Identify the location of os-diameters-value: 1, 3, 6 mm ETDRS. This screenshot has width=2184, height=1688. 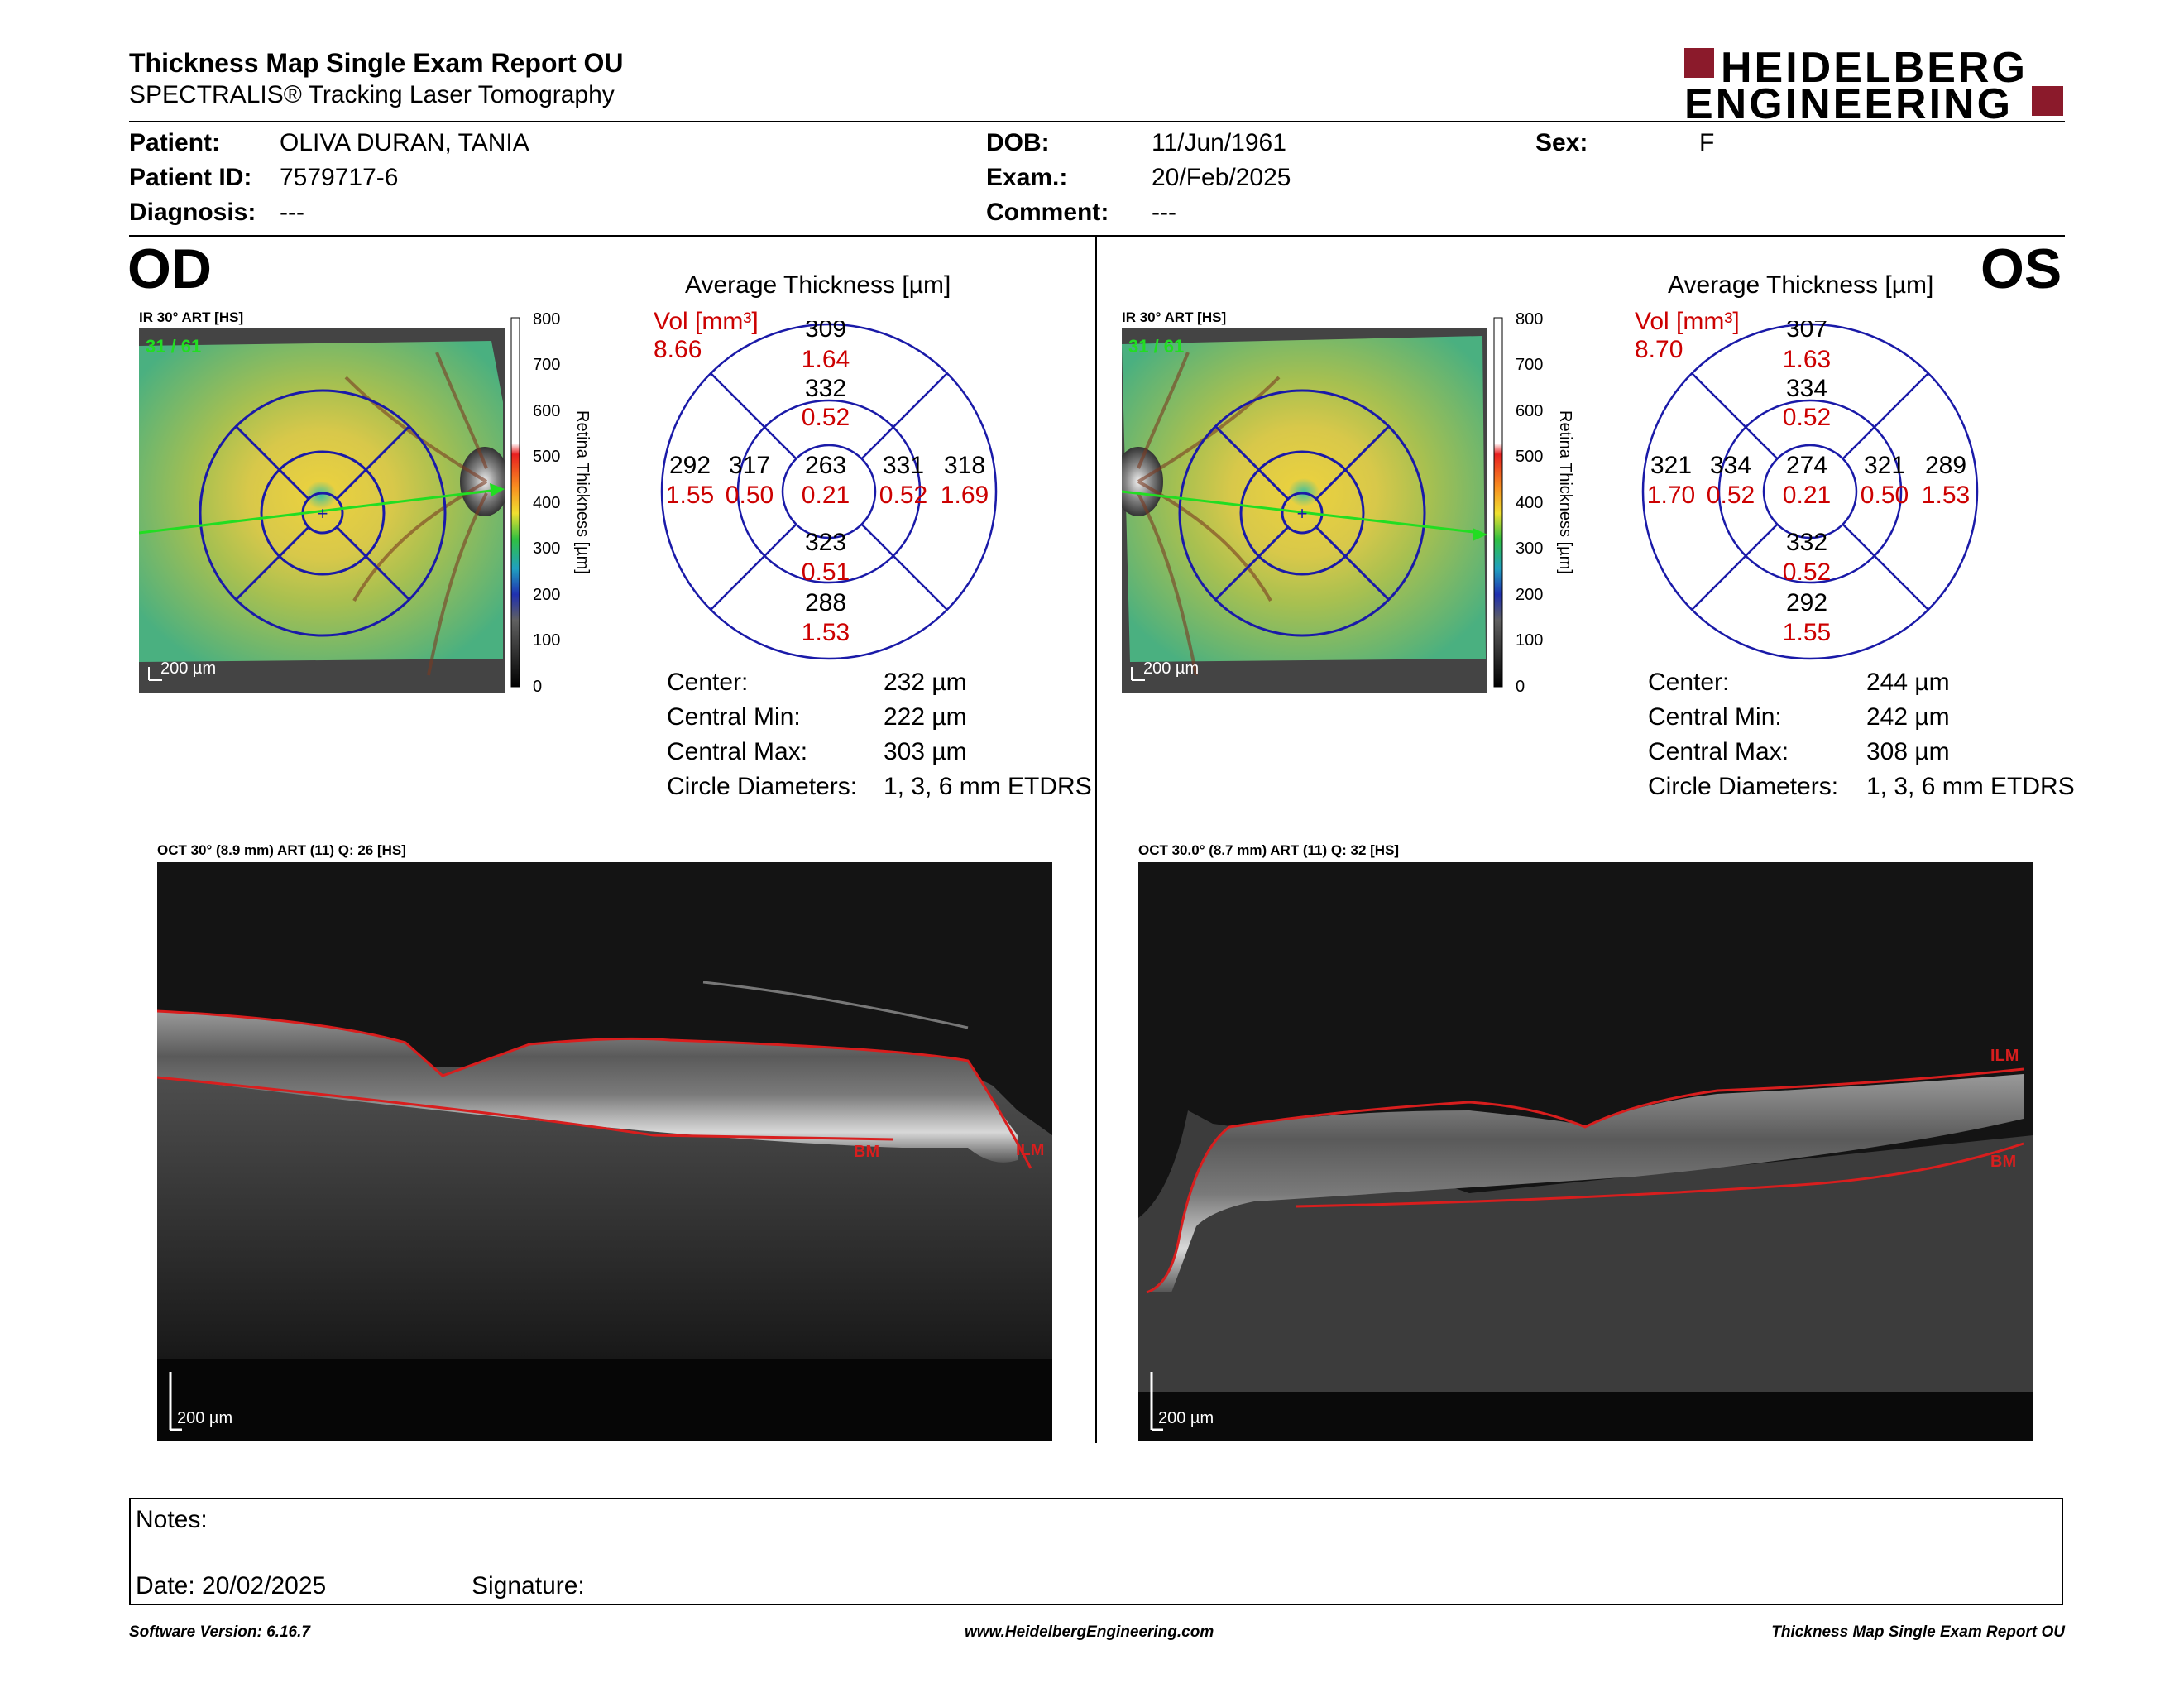
(1970, 786).